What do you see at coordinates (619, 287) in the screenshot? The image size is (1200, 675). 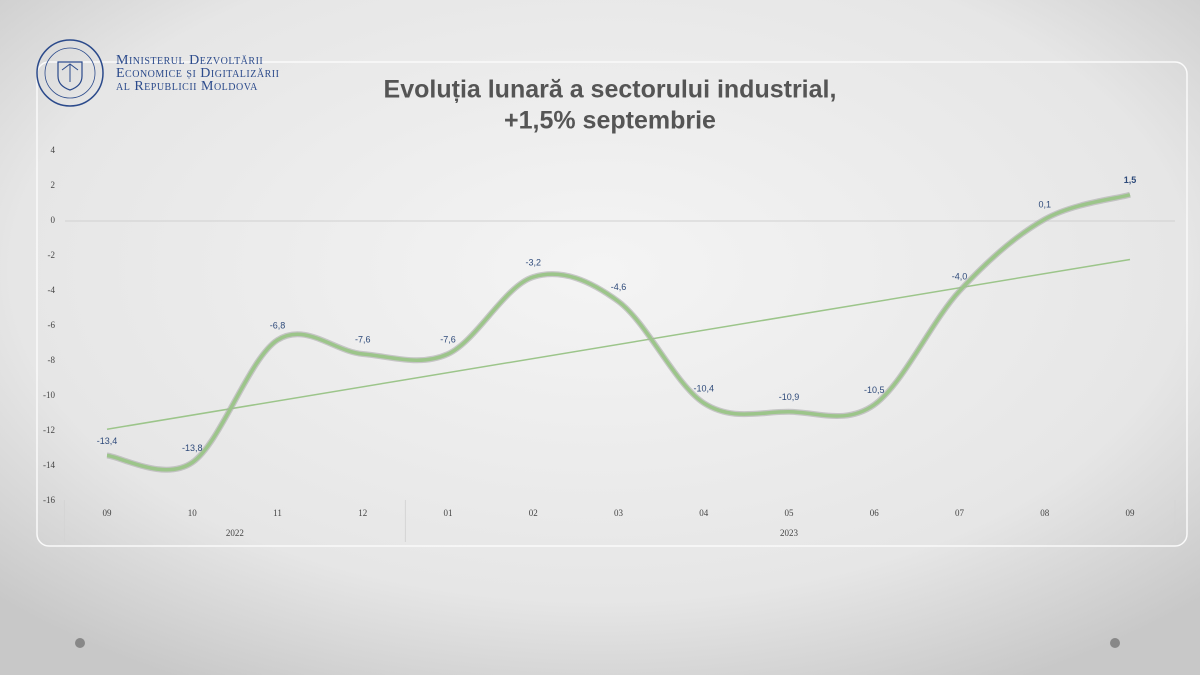 I see `data-label: -4,6` at bounding box center [619, 287].